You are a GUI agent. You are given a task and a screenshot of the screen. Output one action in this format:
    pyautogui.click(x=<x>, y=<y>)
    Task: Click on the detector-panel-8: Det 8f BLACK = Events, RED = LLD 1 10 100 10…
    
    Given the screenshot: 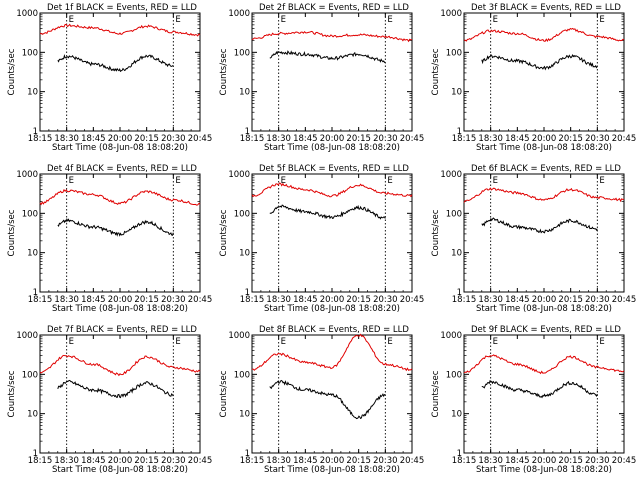 What is the action you would take?
    pyautogui.click(x=321, y=400)
    